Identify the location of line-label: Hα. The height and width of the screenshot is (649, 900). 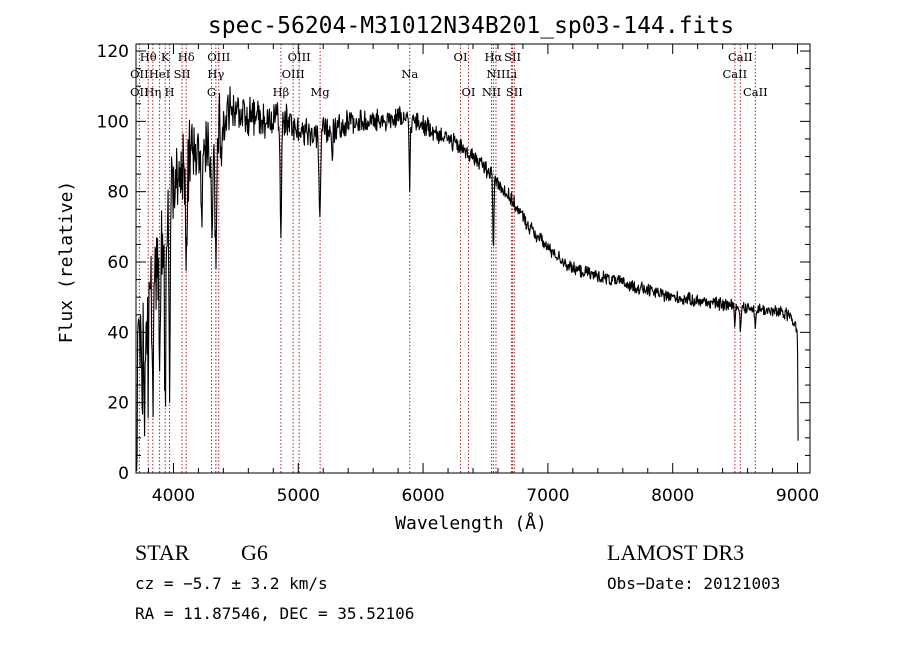
(493, 57).